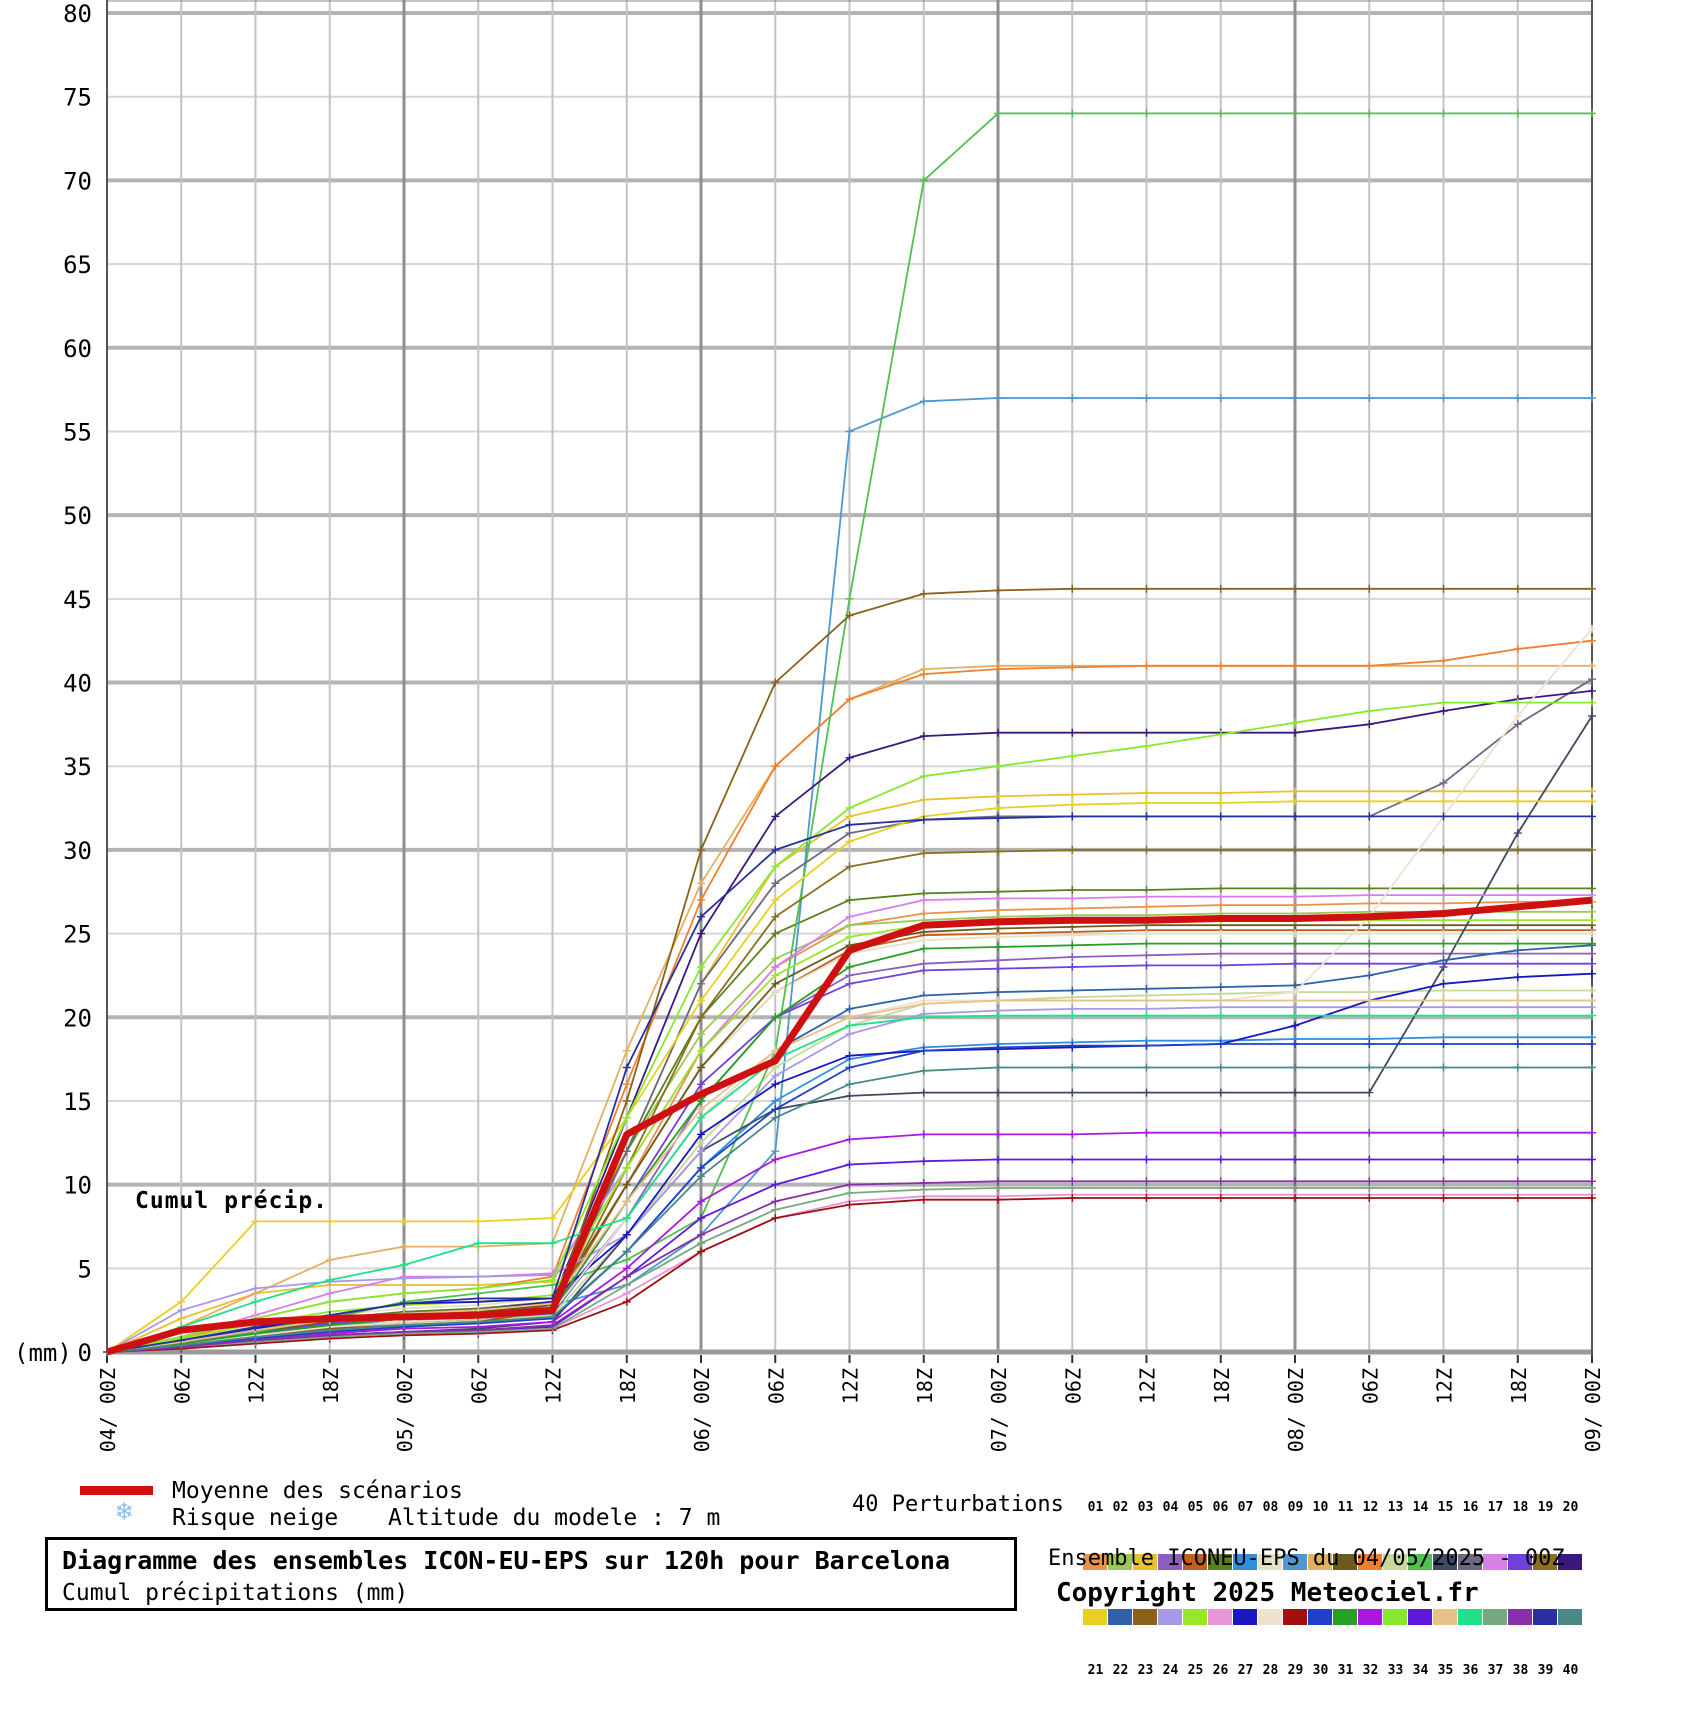  Describe the element at coordinates (235, 1593) in the screenshot. I see `chart-subtitle: Cumul précipitations (mm)` at that location.